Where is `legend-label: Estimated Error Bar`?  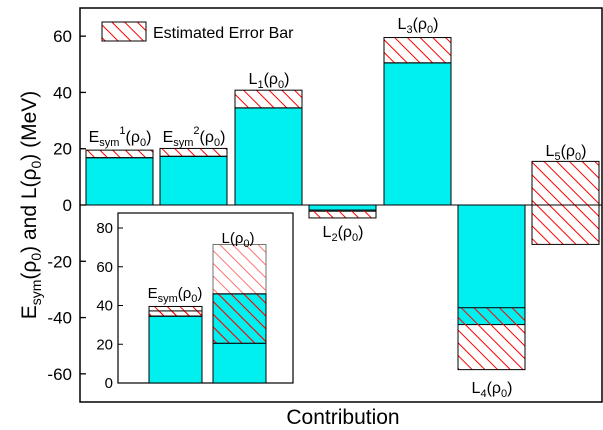 legend-label: Estimated Error Bar is located at coordinates (223, 33).